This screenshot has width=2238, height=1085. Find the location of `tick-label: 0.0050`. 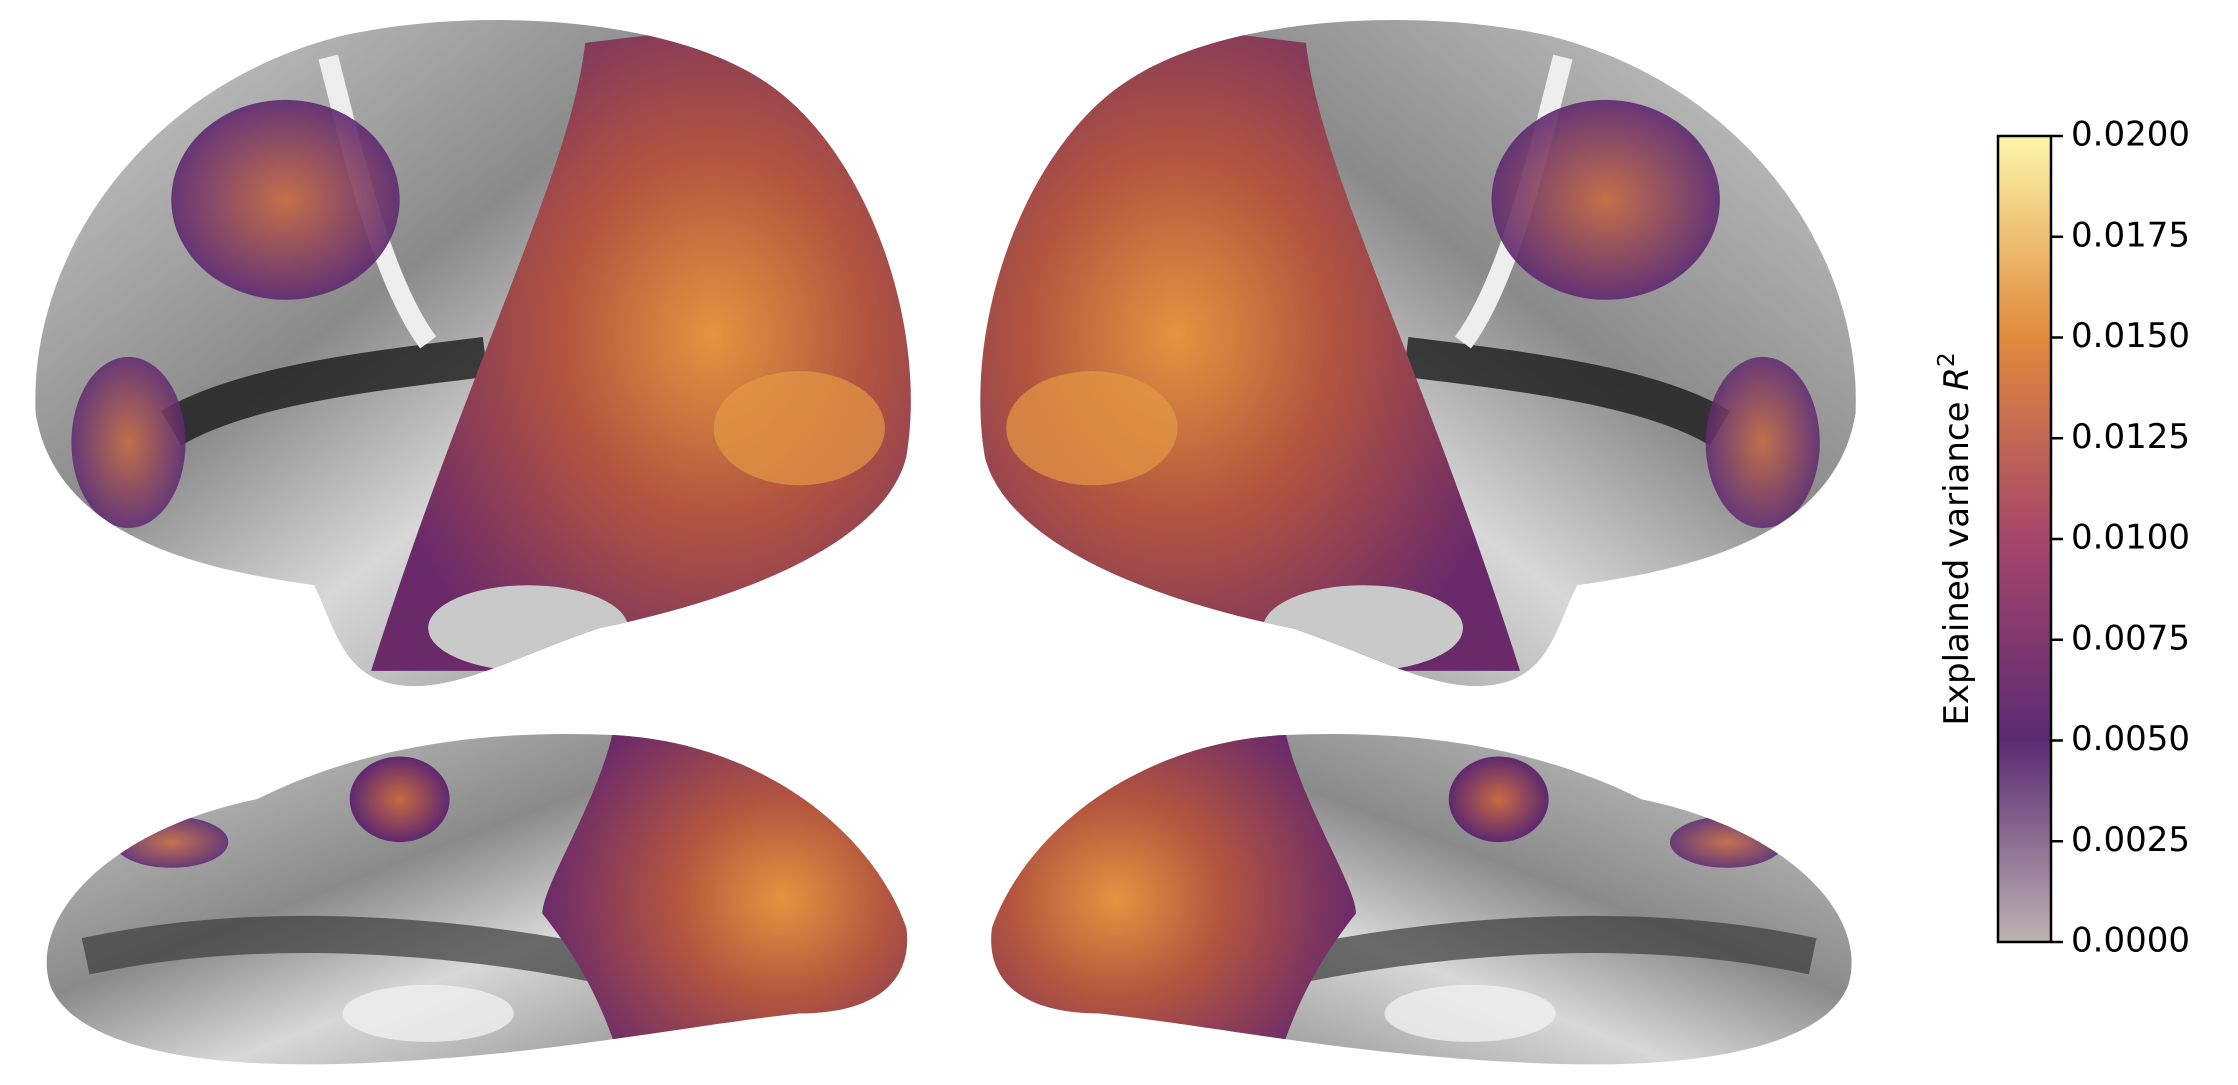

tick-label: 0.0050 is located at coordinates (2130, 739).